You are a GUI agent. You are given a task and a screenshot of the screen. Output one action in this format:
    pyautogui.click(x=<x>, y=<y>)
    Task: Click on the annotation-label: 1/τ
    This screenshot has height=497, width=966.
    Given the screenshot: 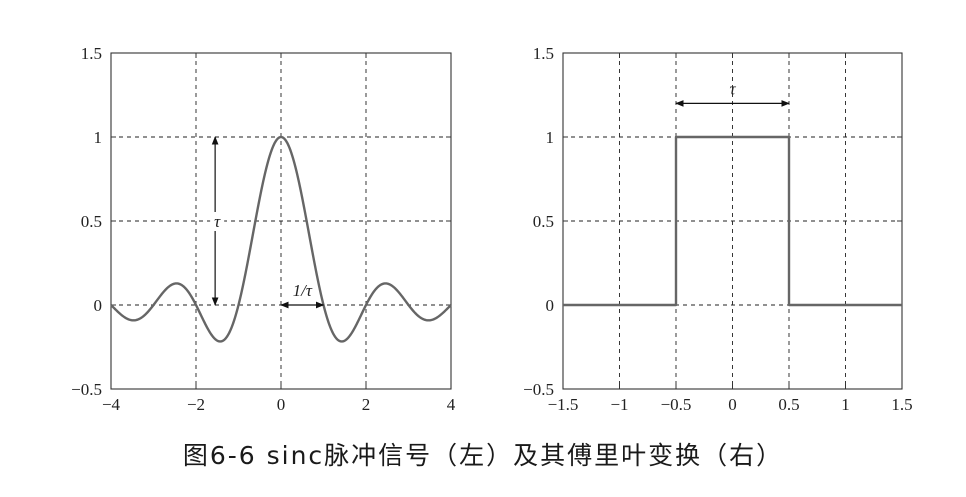 What is the action you would take?
    pyautogui.click(x=303, y=290)
    